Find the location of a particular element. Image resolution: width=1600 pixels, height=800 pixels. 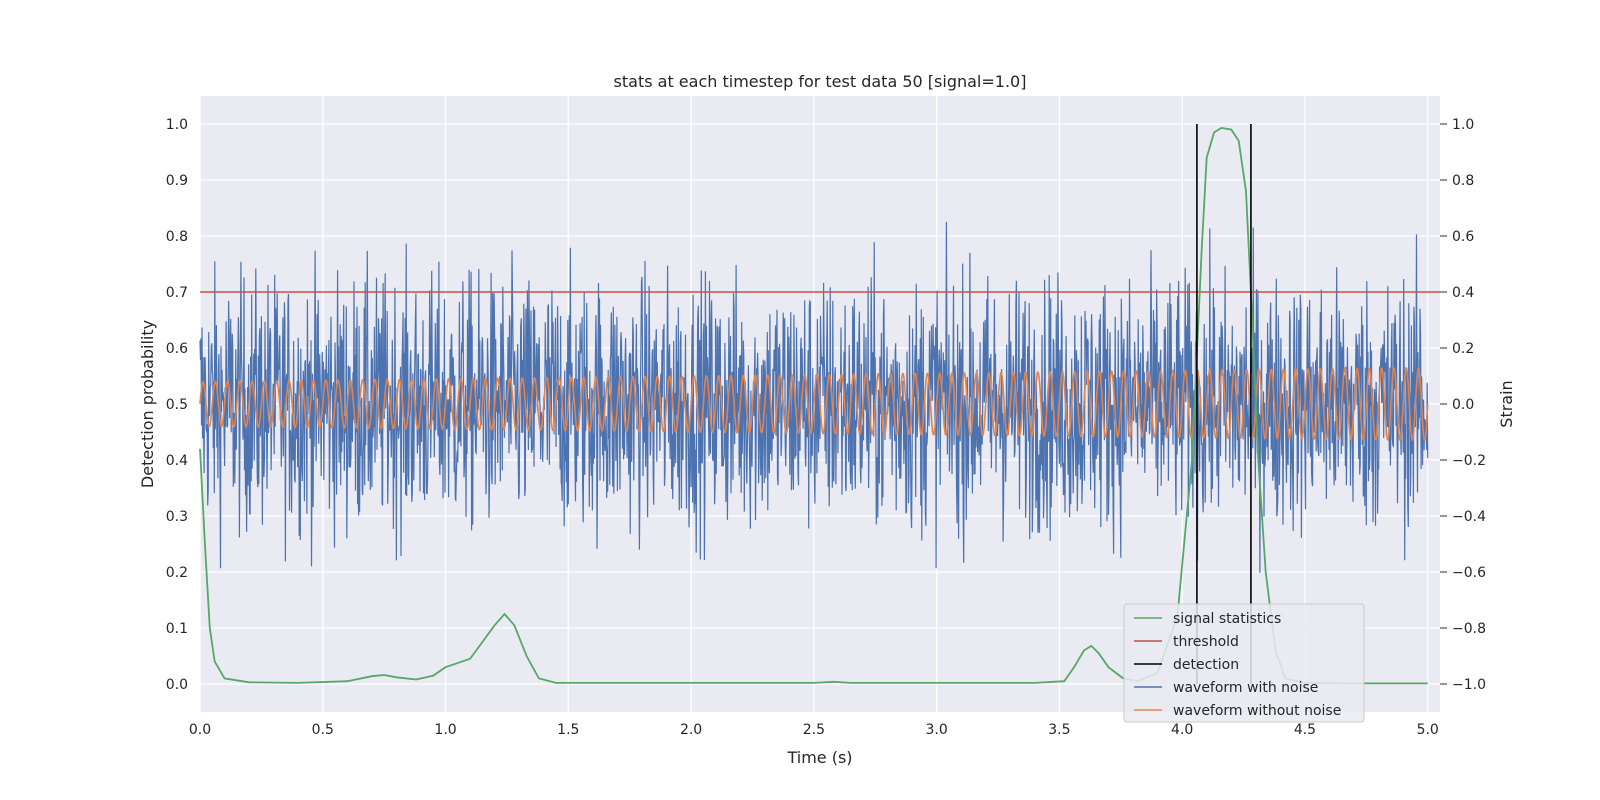

y-tick-label: 1.0 is located at coordinates (177, 125).